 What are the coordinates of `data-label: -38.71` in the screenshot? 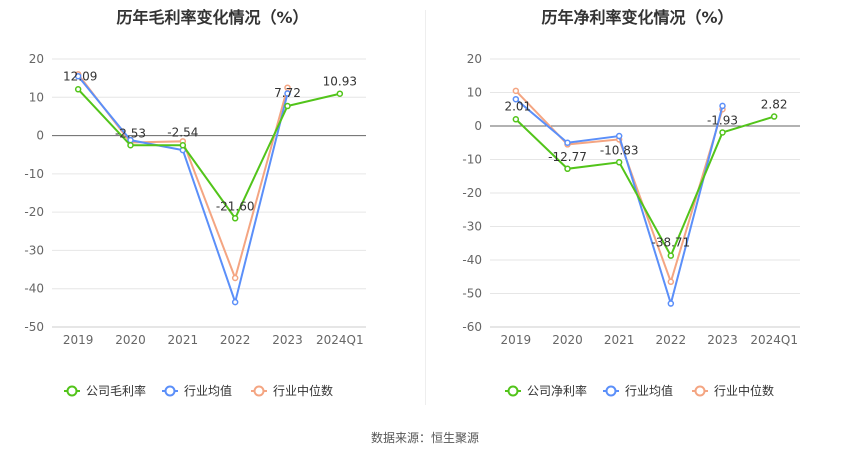 It's located at (670, 243).